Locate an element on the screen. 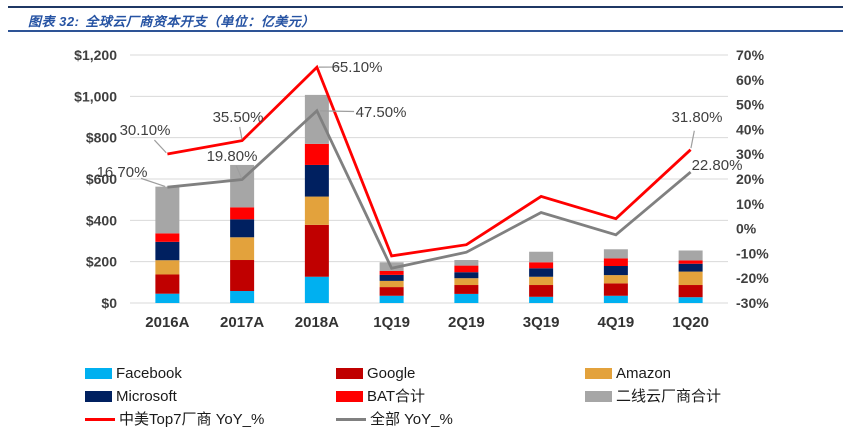 The height and width of the screenshot is (448, 851). legend-item: Microsoft is located at coordinates (131, 396).